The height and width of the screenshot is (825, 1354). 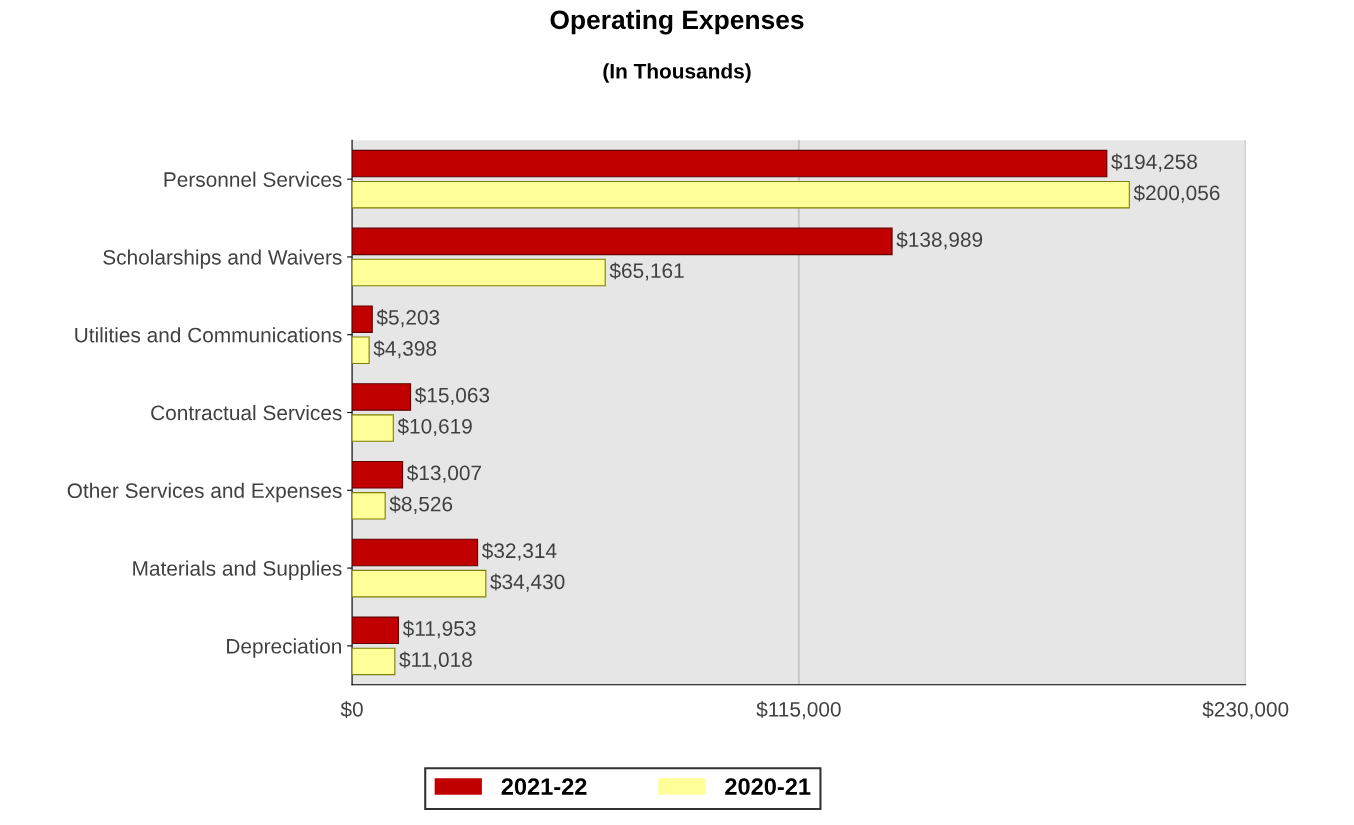 I want to click on x-tick-label: $0, so click(x=351, y=709).